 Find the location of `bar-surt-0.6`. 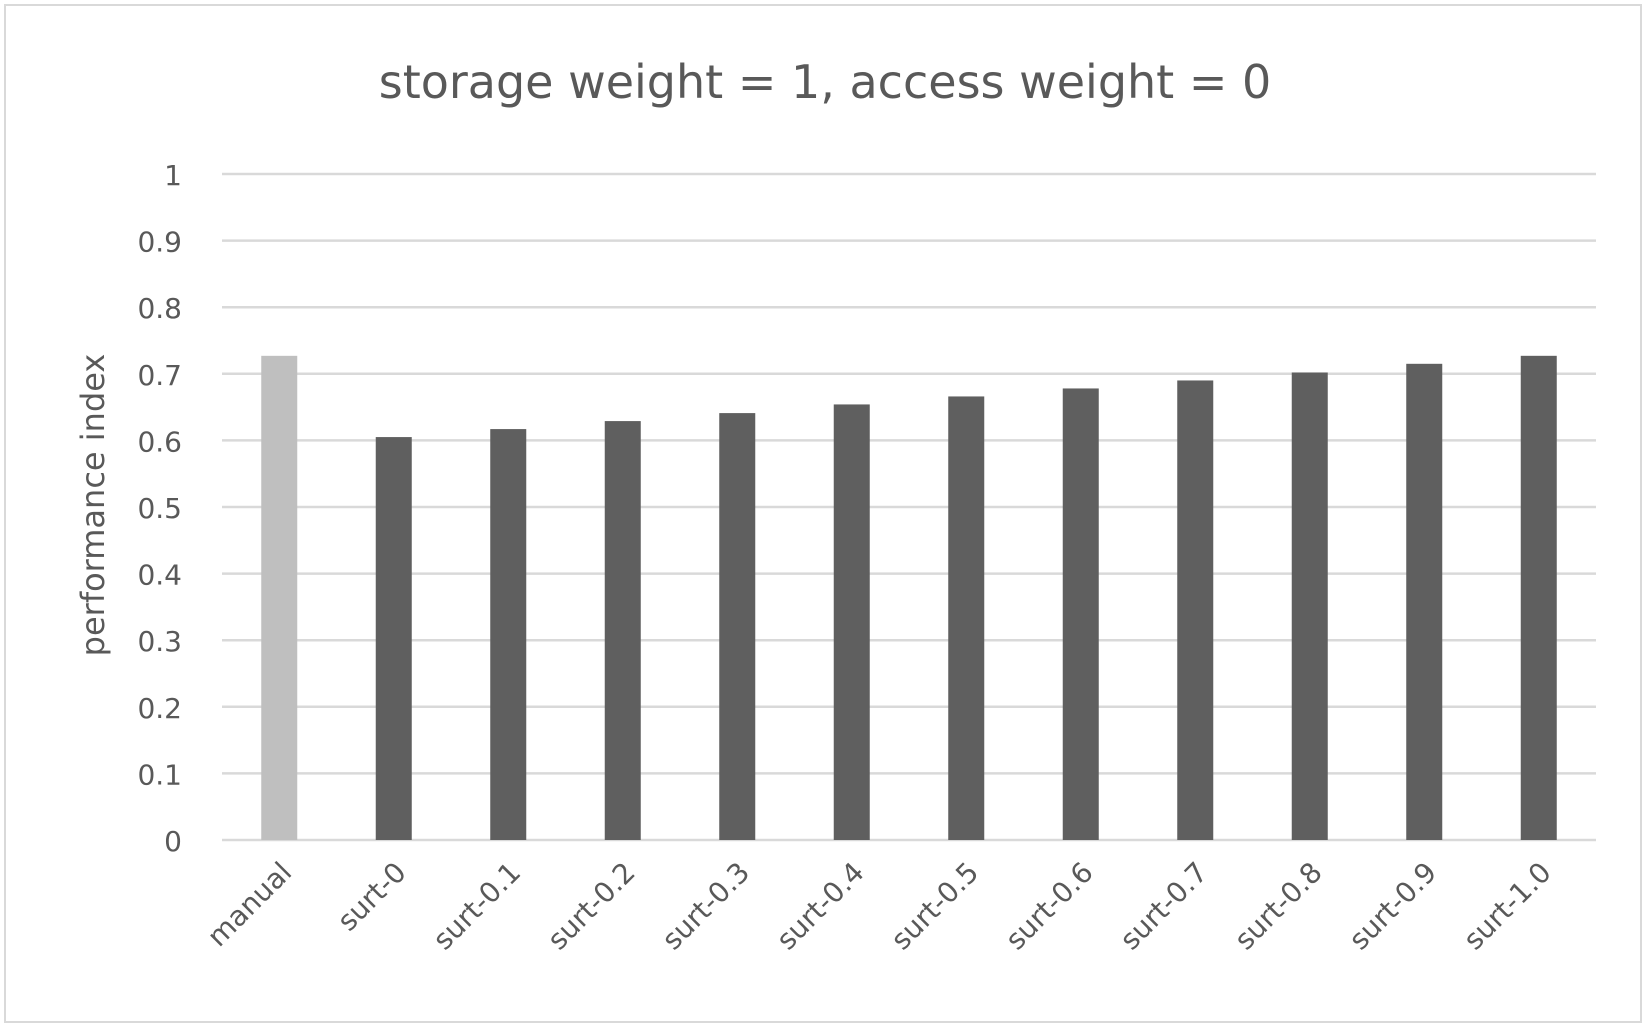

bar-surt-0.6 is located at coordinates (1080, 614).